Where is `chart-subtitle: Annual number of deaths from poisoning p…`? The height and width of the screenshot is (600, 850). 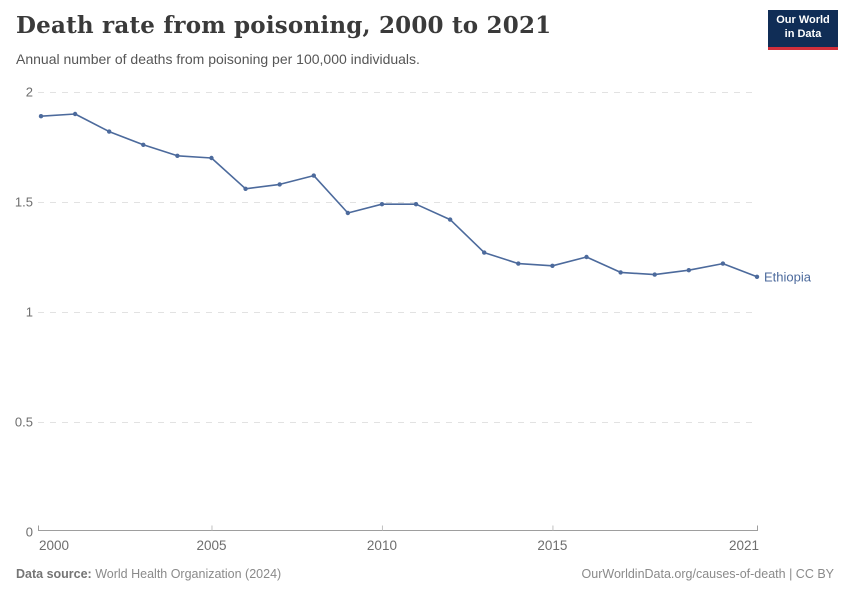 chart-subtitle: Annual number of deaths from poisoning p… is located at coordinates (218, 59).